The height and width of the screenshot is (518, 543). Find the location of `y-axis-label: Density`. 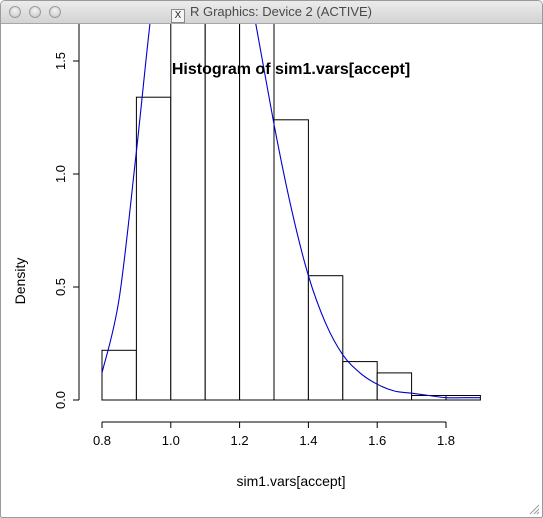

y-axis-label: Density is located at coordinates (20, 281).